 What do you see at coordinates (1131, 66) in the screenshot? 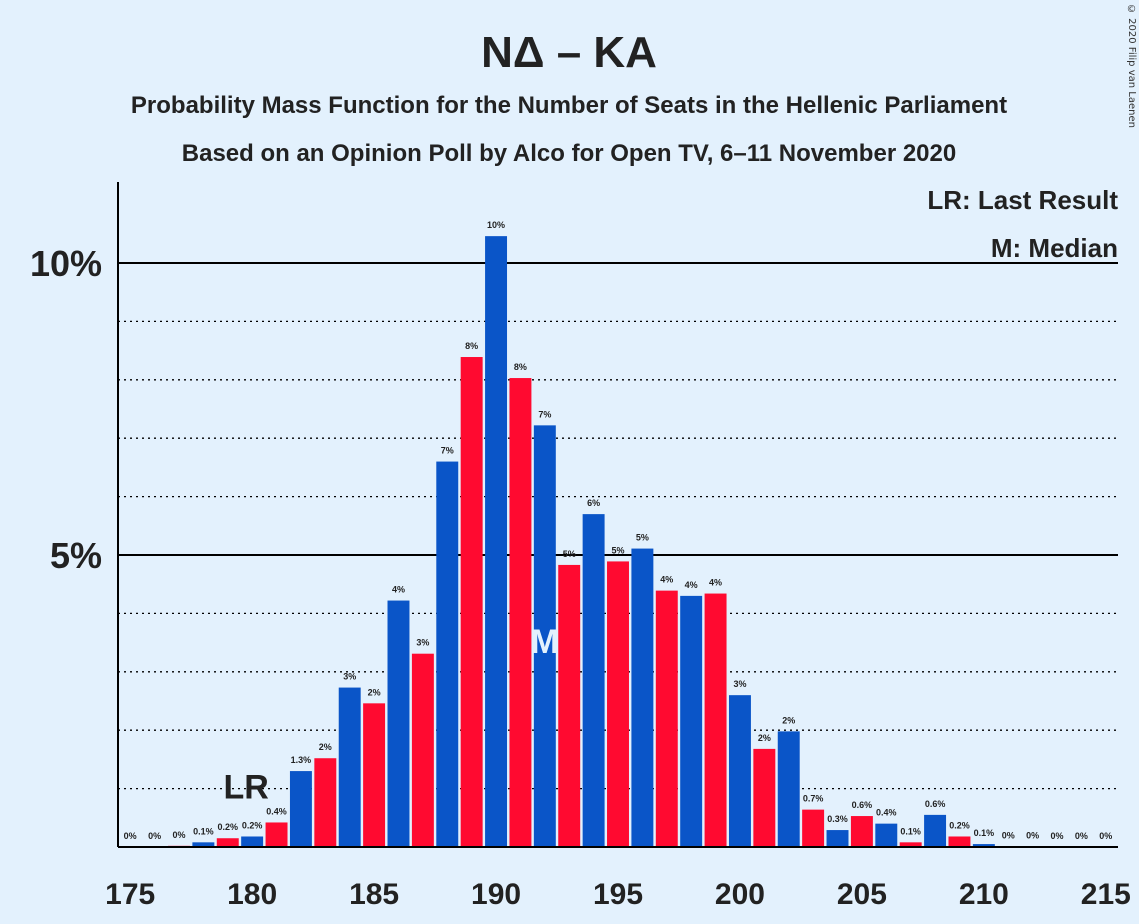
I see `copyright-notice: © 2020 Filip van Laenen` at bounding box center [1131, 66].